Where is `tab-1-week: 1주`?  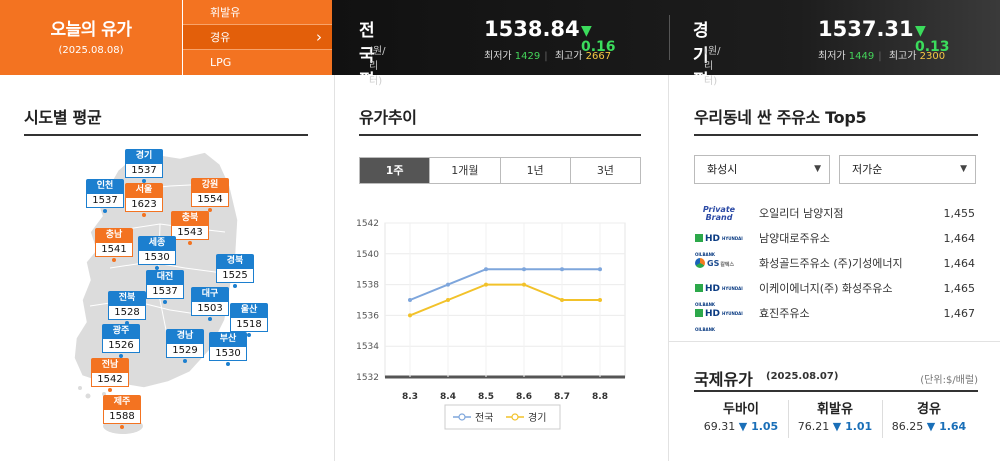 tab-1-week: 1주 is located at coordinates (395, 170).